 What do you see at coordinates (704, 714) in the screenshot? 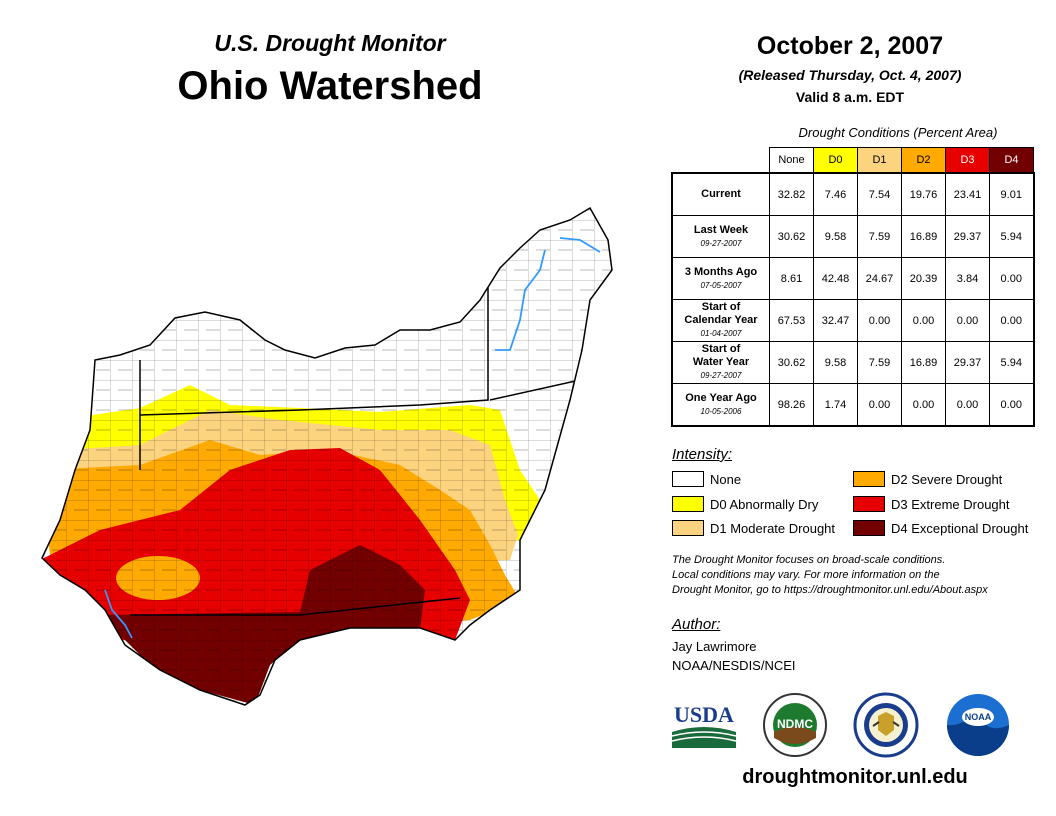
I see `usda-text: USDA` at bounding box center [704, 714].